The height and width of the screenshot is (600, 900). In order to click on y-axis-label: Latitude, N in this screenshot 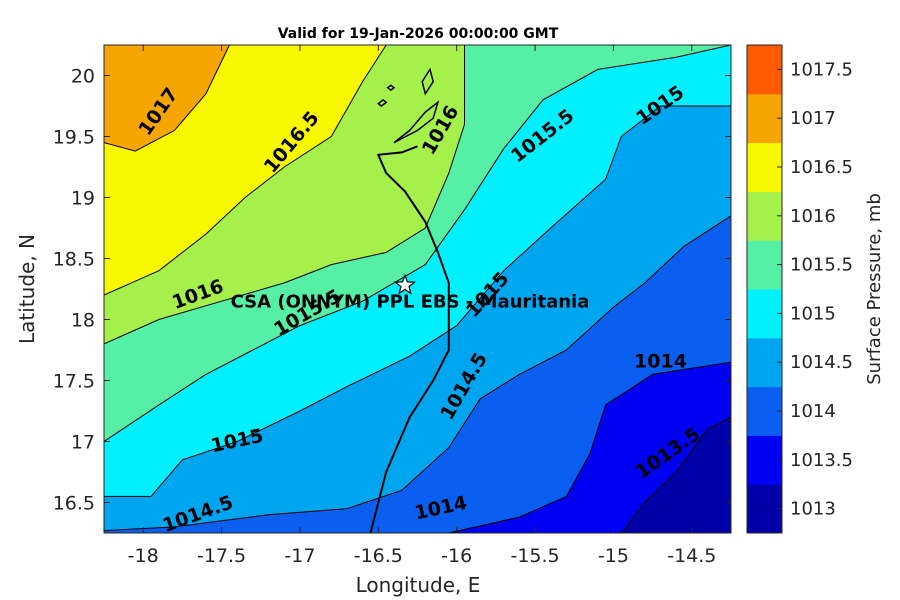, I will do `click(27, 289)`.